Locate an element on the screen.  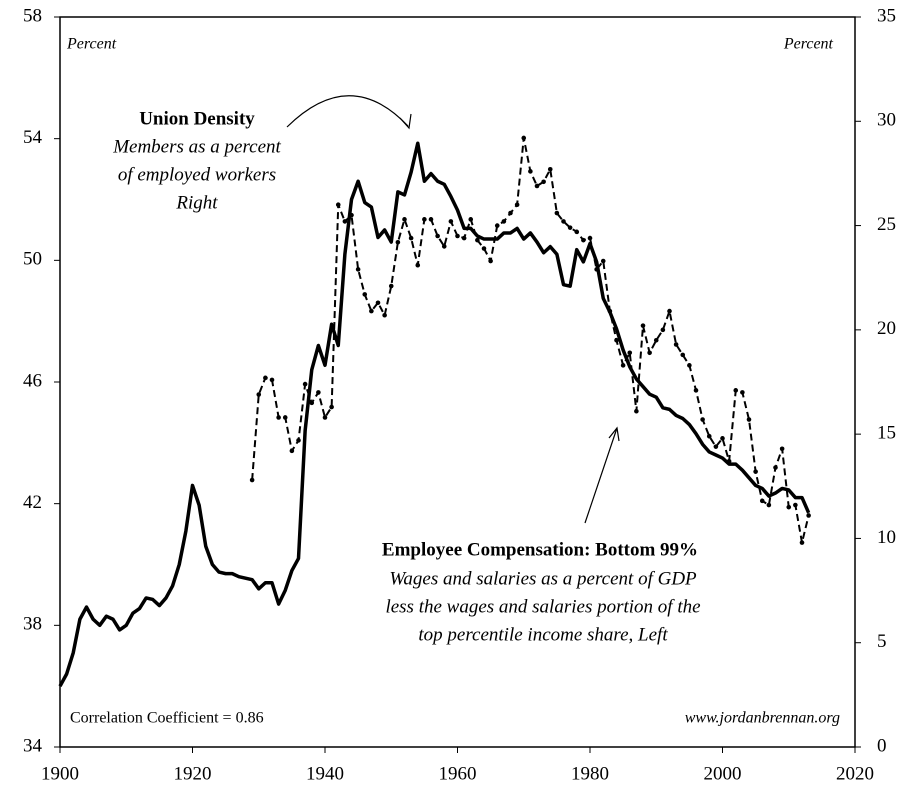
series-note: top percentile income share, Left is located at coordinates (543, 634).